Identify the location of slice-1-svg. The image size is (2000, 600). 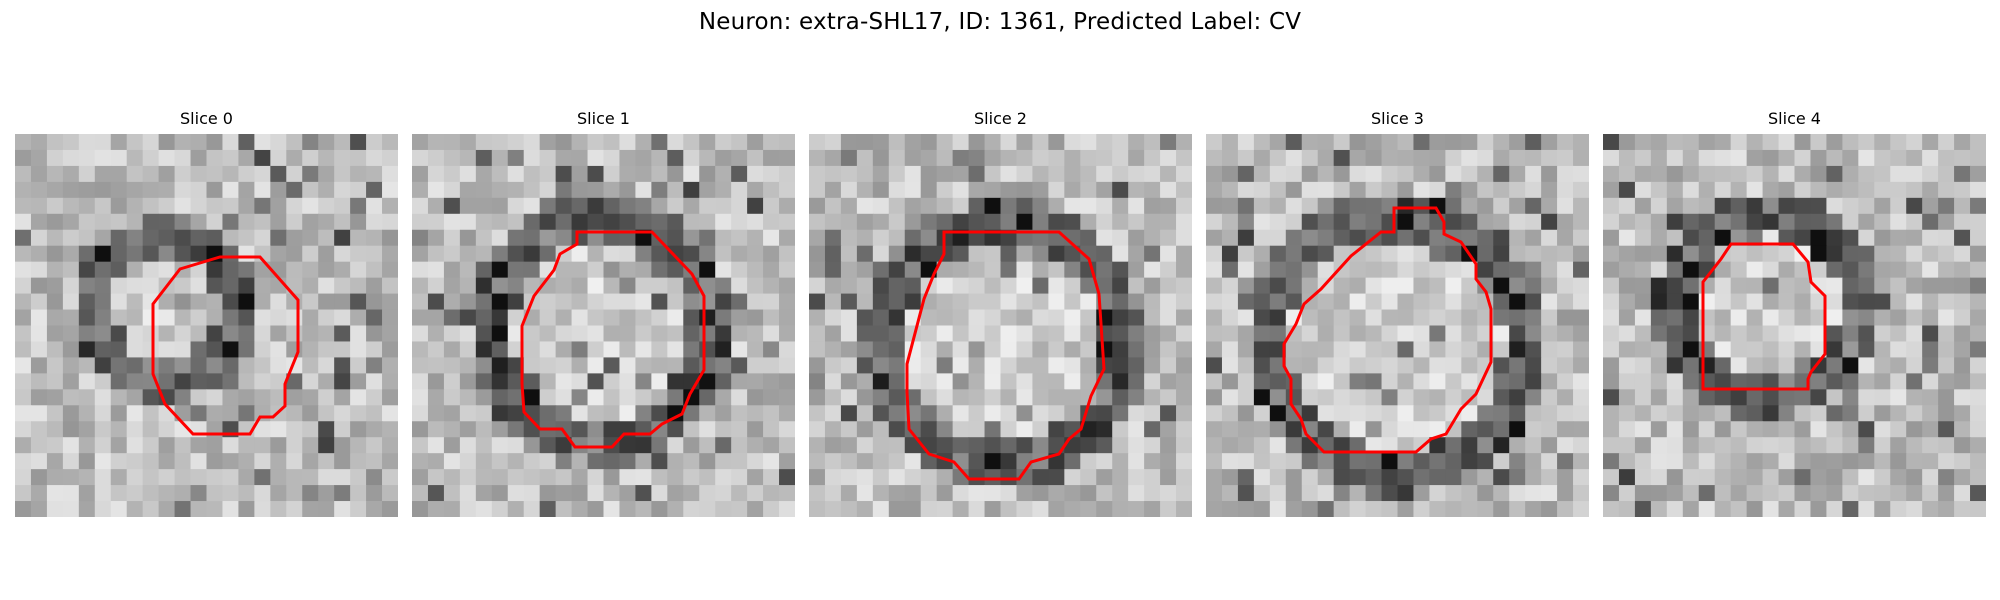
(603, 325).